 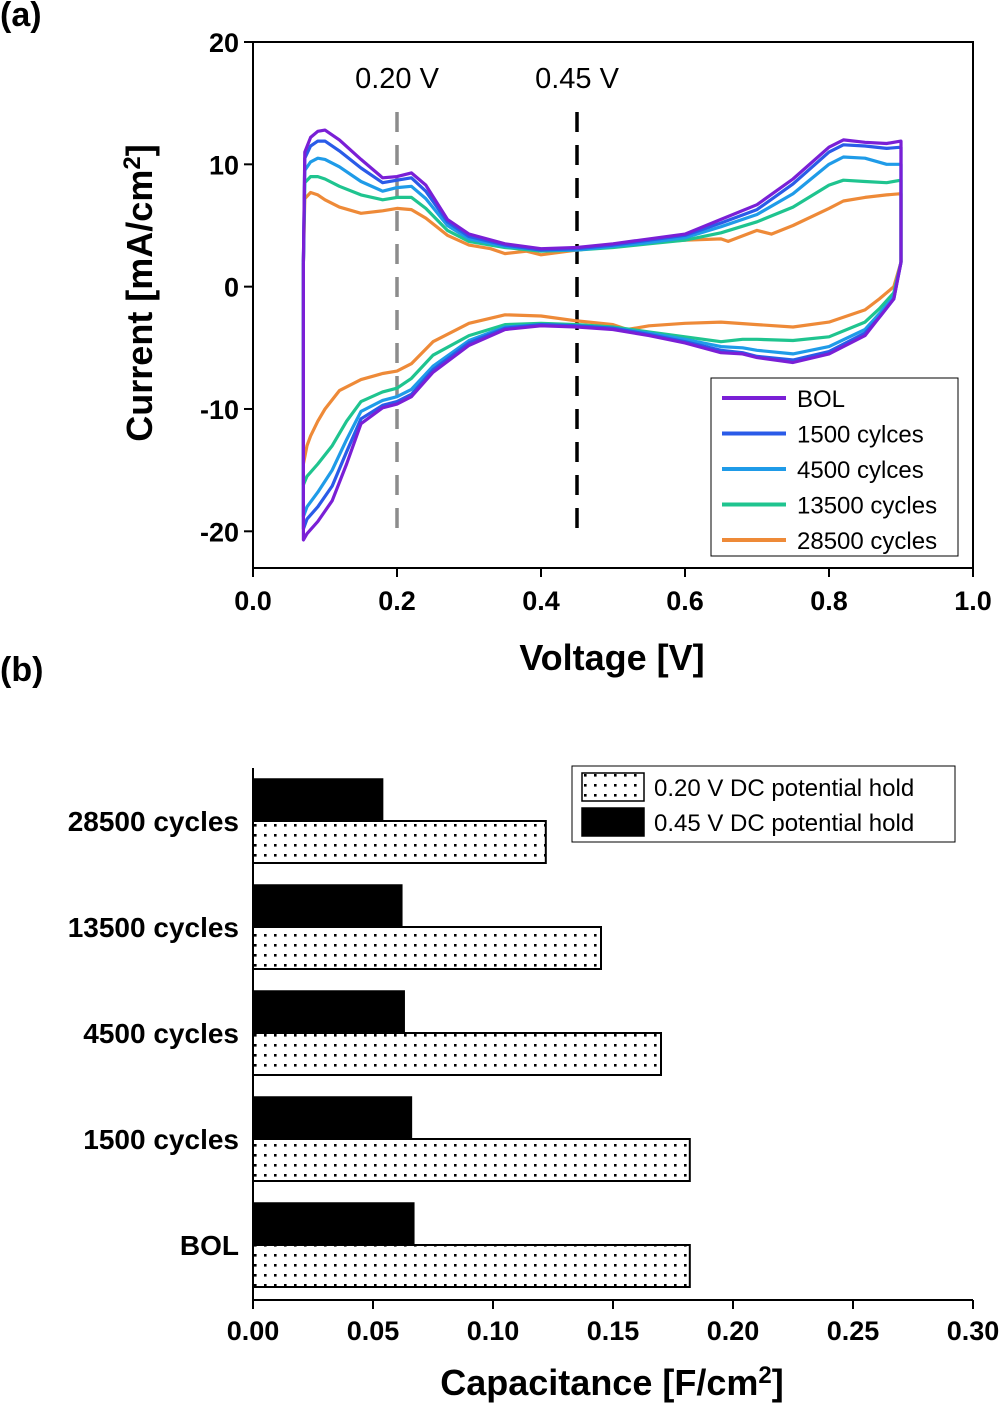 What do you see at coordinates (224, 165) in the screenshot?
I see `y-tick-label-3: 10` at bounding box center [224, 165].